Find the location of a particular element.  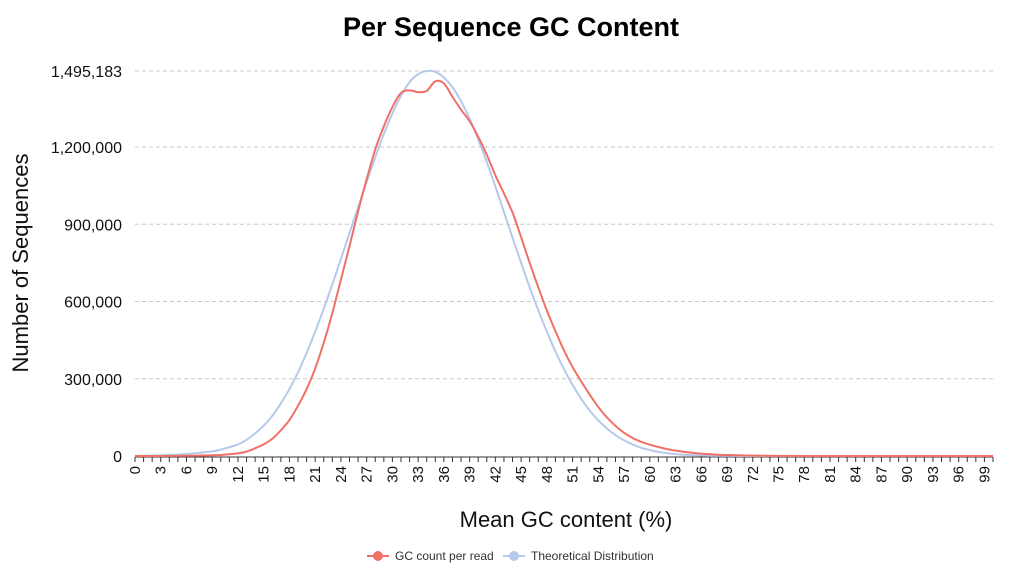

x-tick-label: 6 is located at coordinates (186, 470).